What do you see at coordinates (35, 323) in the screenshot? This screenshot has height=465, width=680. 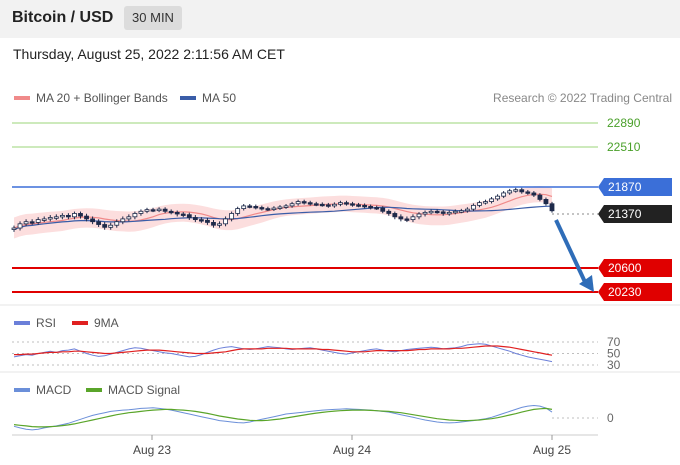 I see `legend-rsi: RSI` at bounding box center [35, 323].